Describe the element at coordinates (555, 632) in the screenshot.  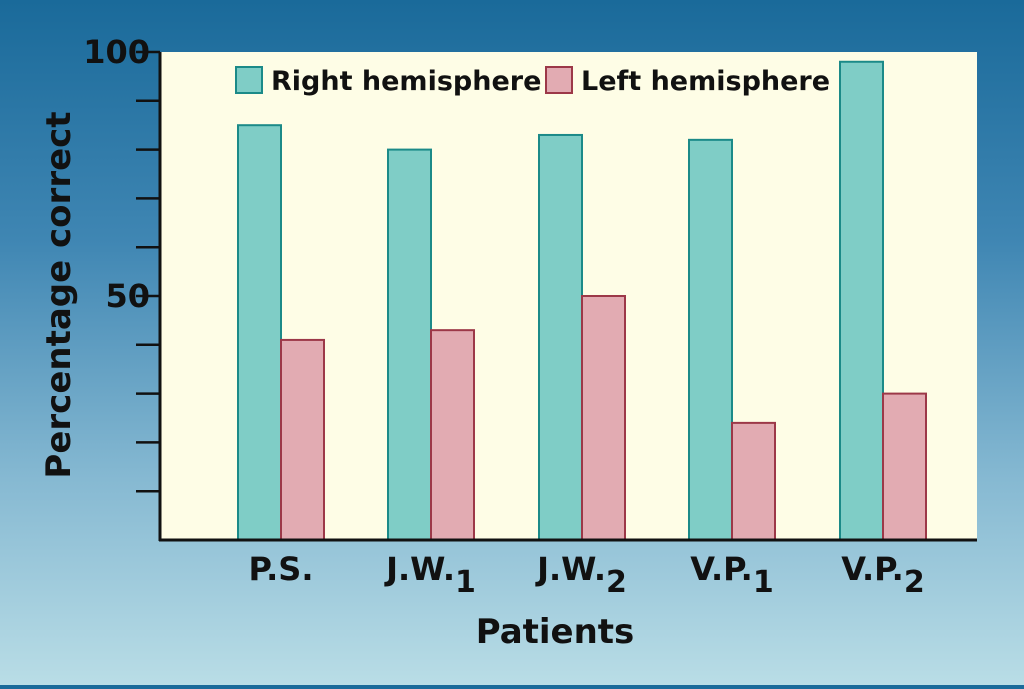
I see `x-axis-label: Patients` at that location.